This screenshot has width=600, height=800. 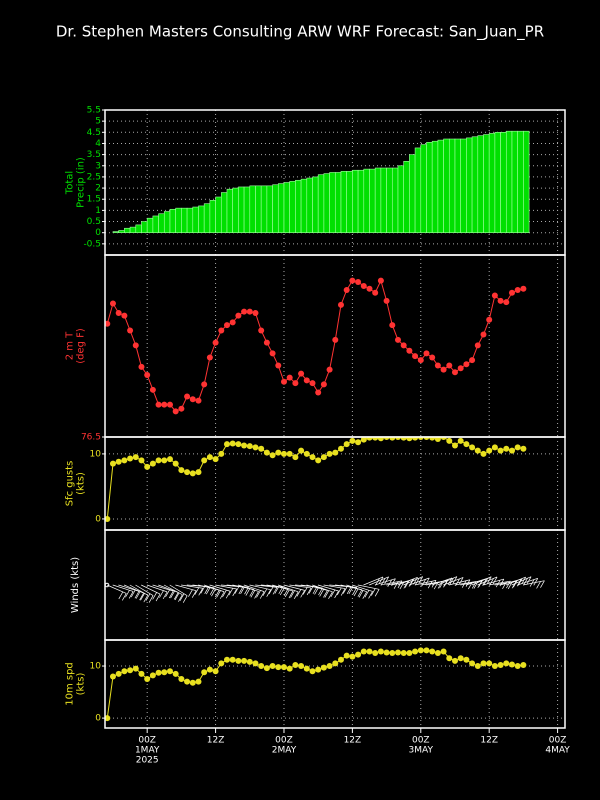 What do you see at coordinates (94, 133) in the screenshot?
I see `y-tick-label: 4.5` at bounding box center [94, 133].